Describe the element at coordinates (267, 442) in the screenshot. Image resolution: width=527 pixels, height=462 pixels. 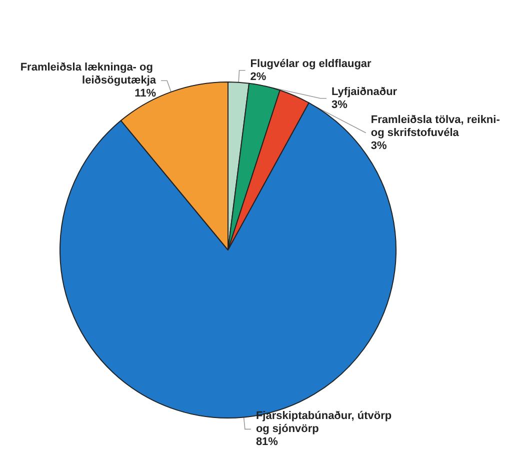
I see `data-label: 81%` at that location.